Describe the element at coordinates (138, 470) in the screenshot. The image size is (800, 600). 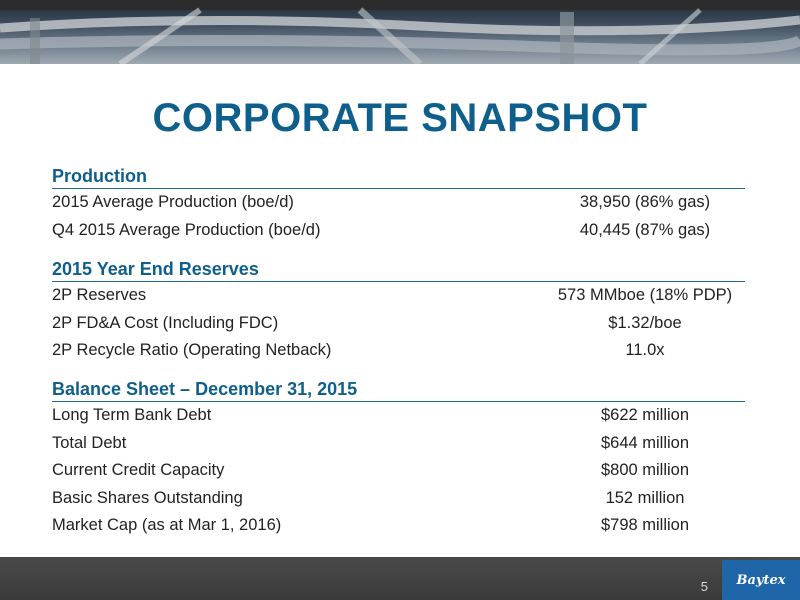
I see `row-label: Current Credit Capacity` at that location.